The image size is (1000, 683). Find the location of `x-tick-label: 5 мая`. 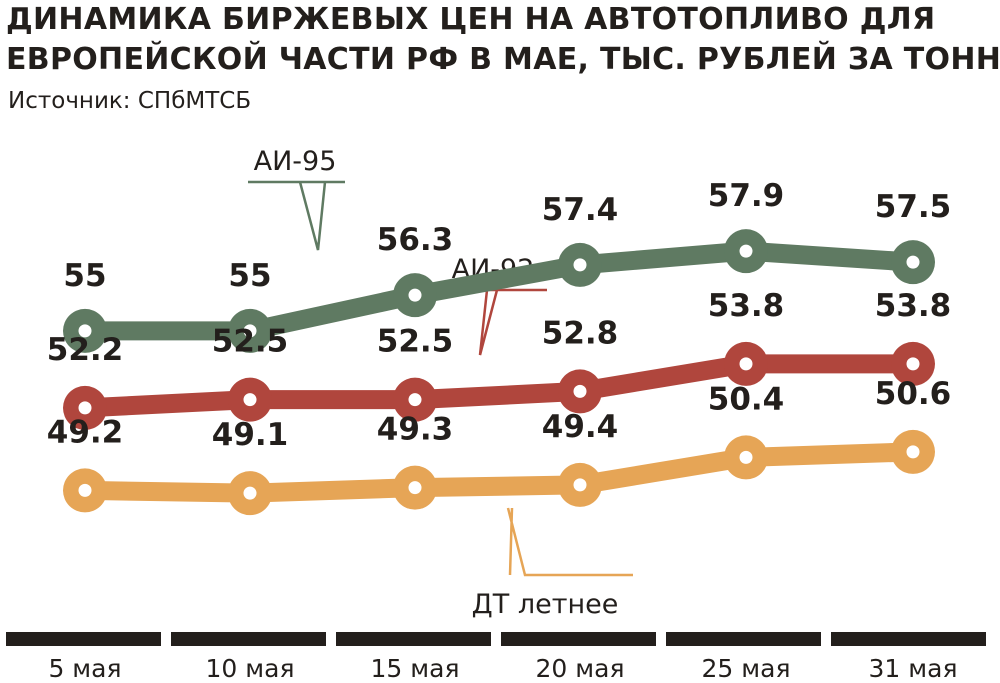

x-tick-label: 5 мая is located at coordinates (84, 668).